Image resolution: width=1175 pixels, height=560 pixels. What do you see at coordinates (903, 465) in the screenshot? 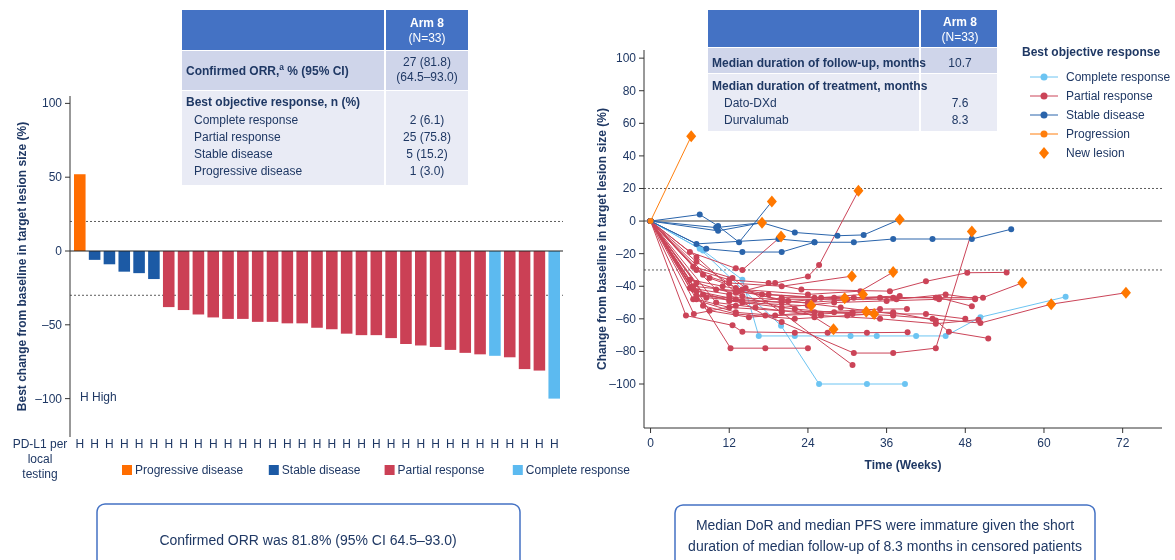
I see `x-axis-title: Time (Weeks)` at bounding box center [903, 465].